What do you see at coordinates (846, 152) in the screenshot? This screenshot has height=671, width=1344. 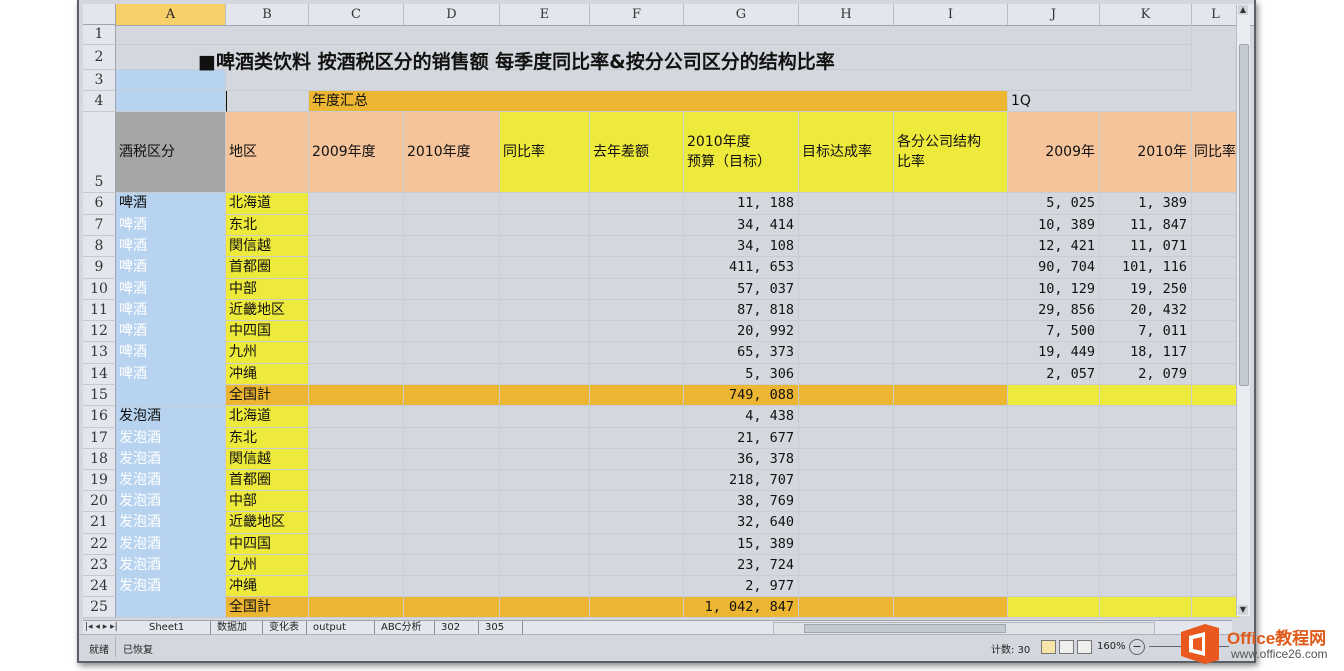 I see `header-h: 目标达成率` at bounding box center [846, 152].